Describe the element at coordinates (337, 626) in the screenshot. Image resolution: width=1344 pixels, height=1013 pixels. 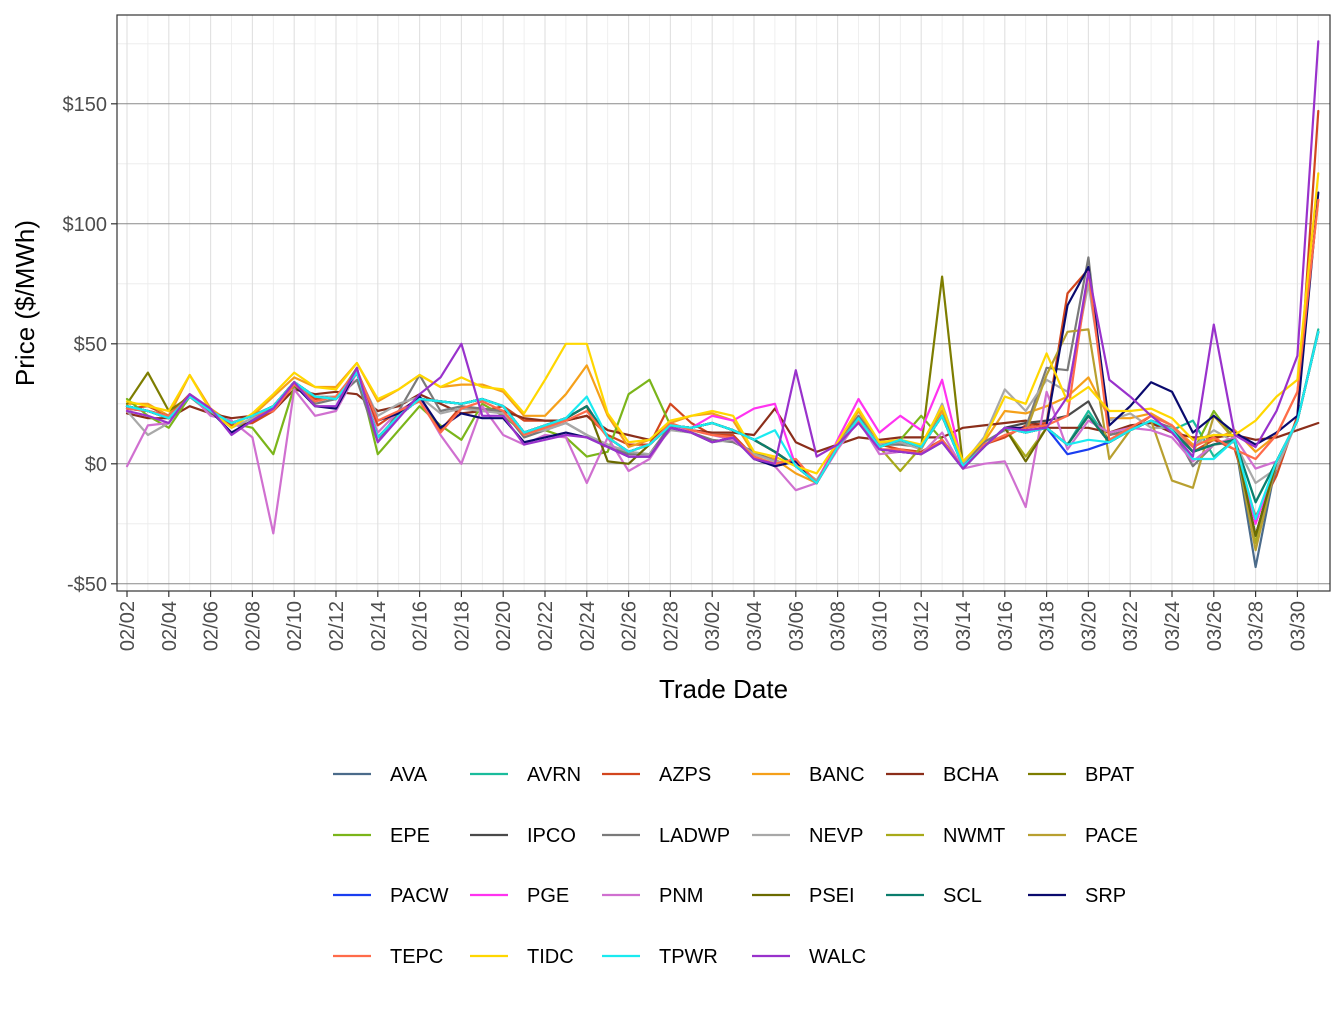
I see `x-tick-label: 02/12` at that location.